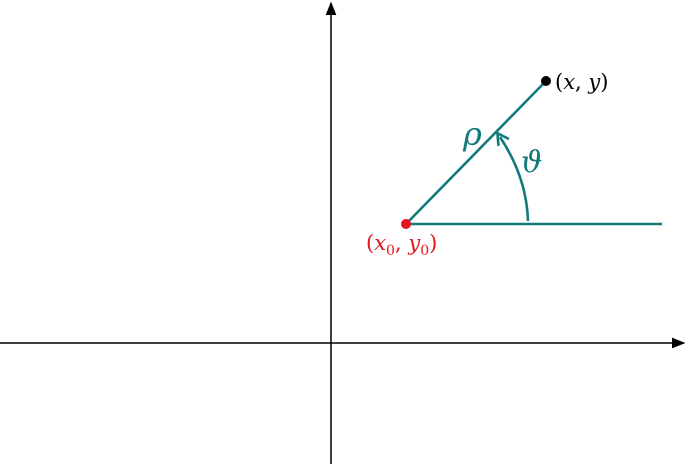 The height and width of the screenshot is (464, 687). Describe the element at coordinates (531, 162) in the screenshot. I see `angle-label: ϑ` at that location.